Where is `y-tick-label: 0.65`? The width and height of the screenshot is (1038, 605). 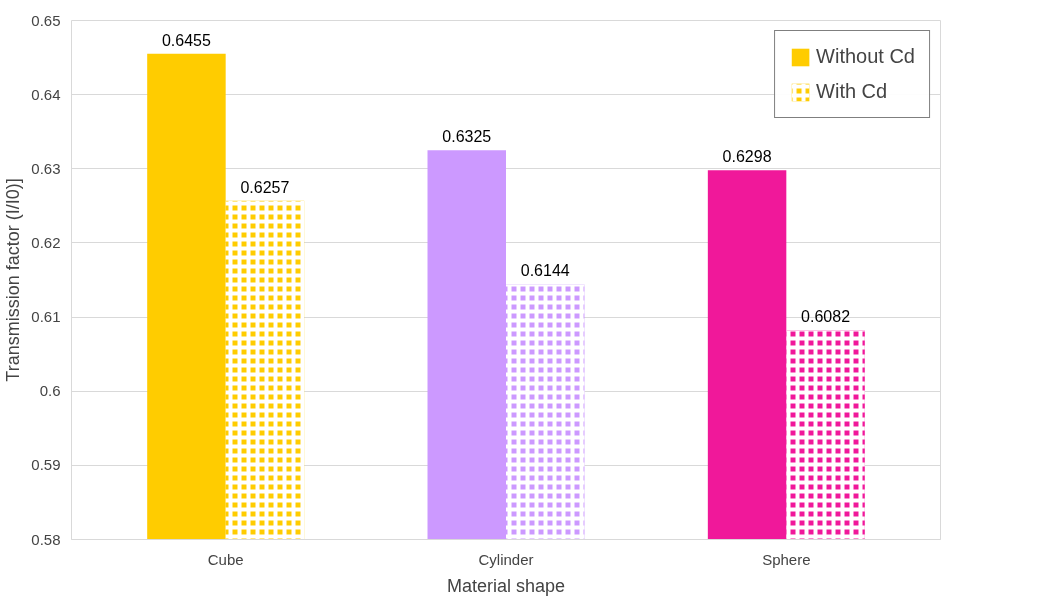
y-tick-label: 0.65 is located at coordinates (46, 20).